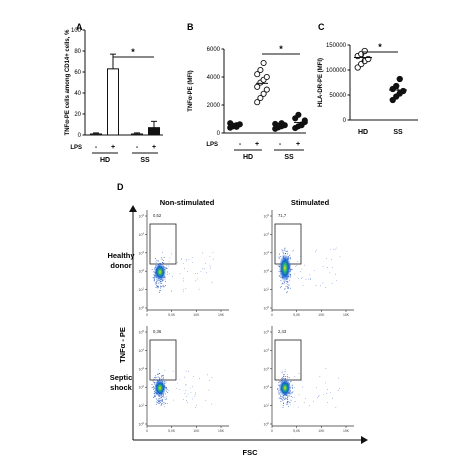 The height and width of the screenshot is (474, 474). Describe the element at coordinates (77, 115) in the screenshot. I see `y-tick-label: 20` at that location.